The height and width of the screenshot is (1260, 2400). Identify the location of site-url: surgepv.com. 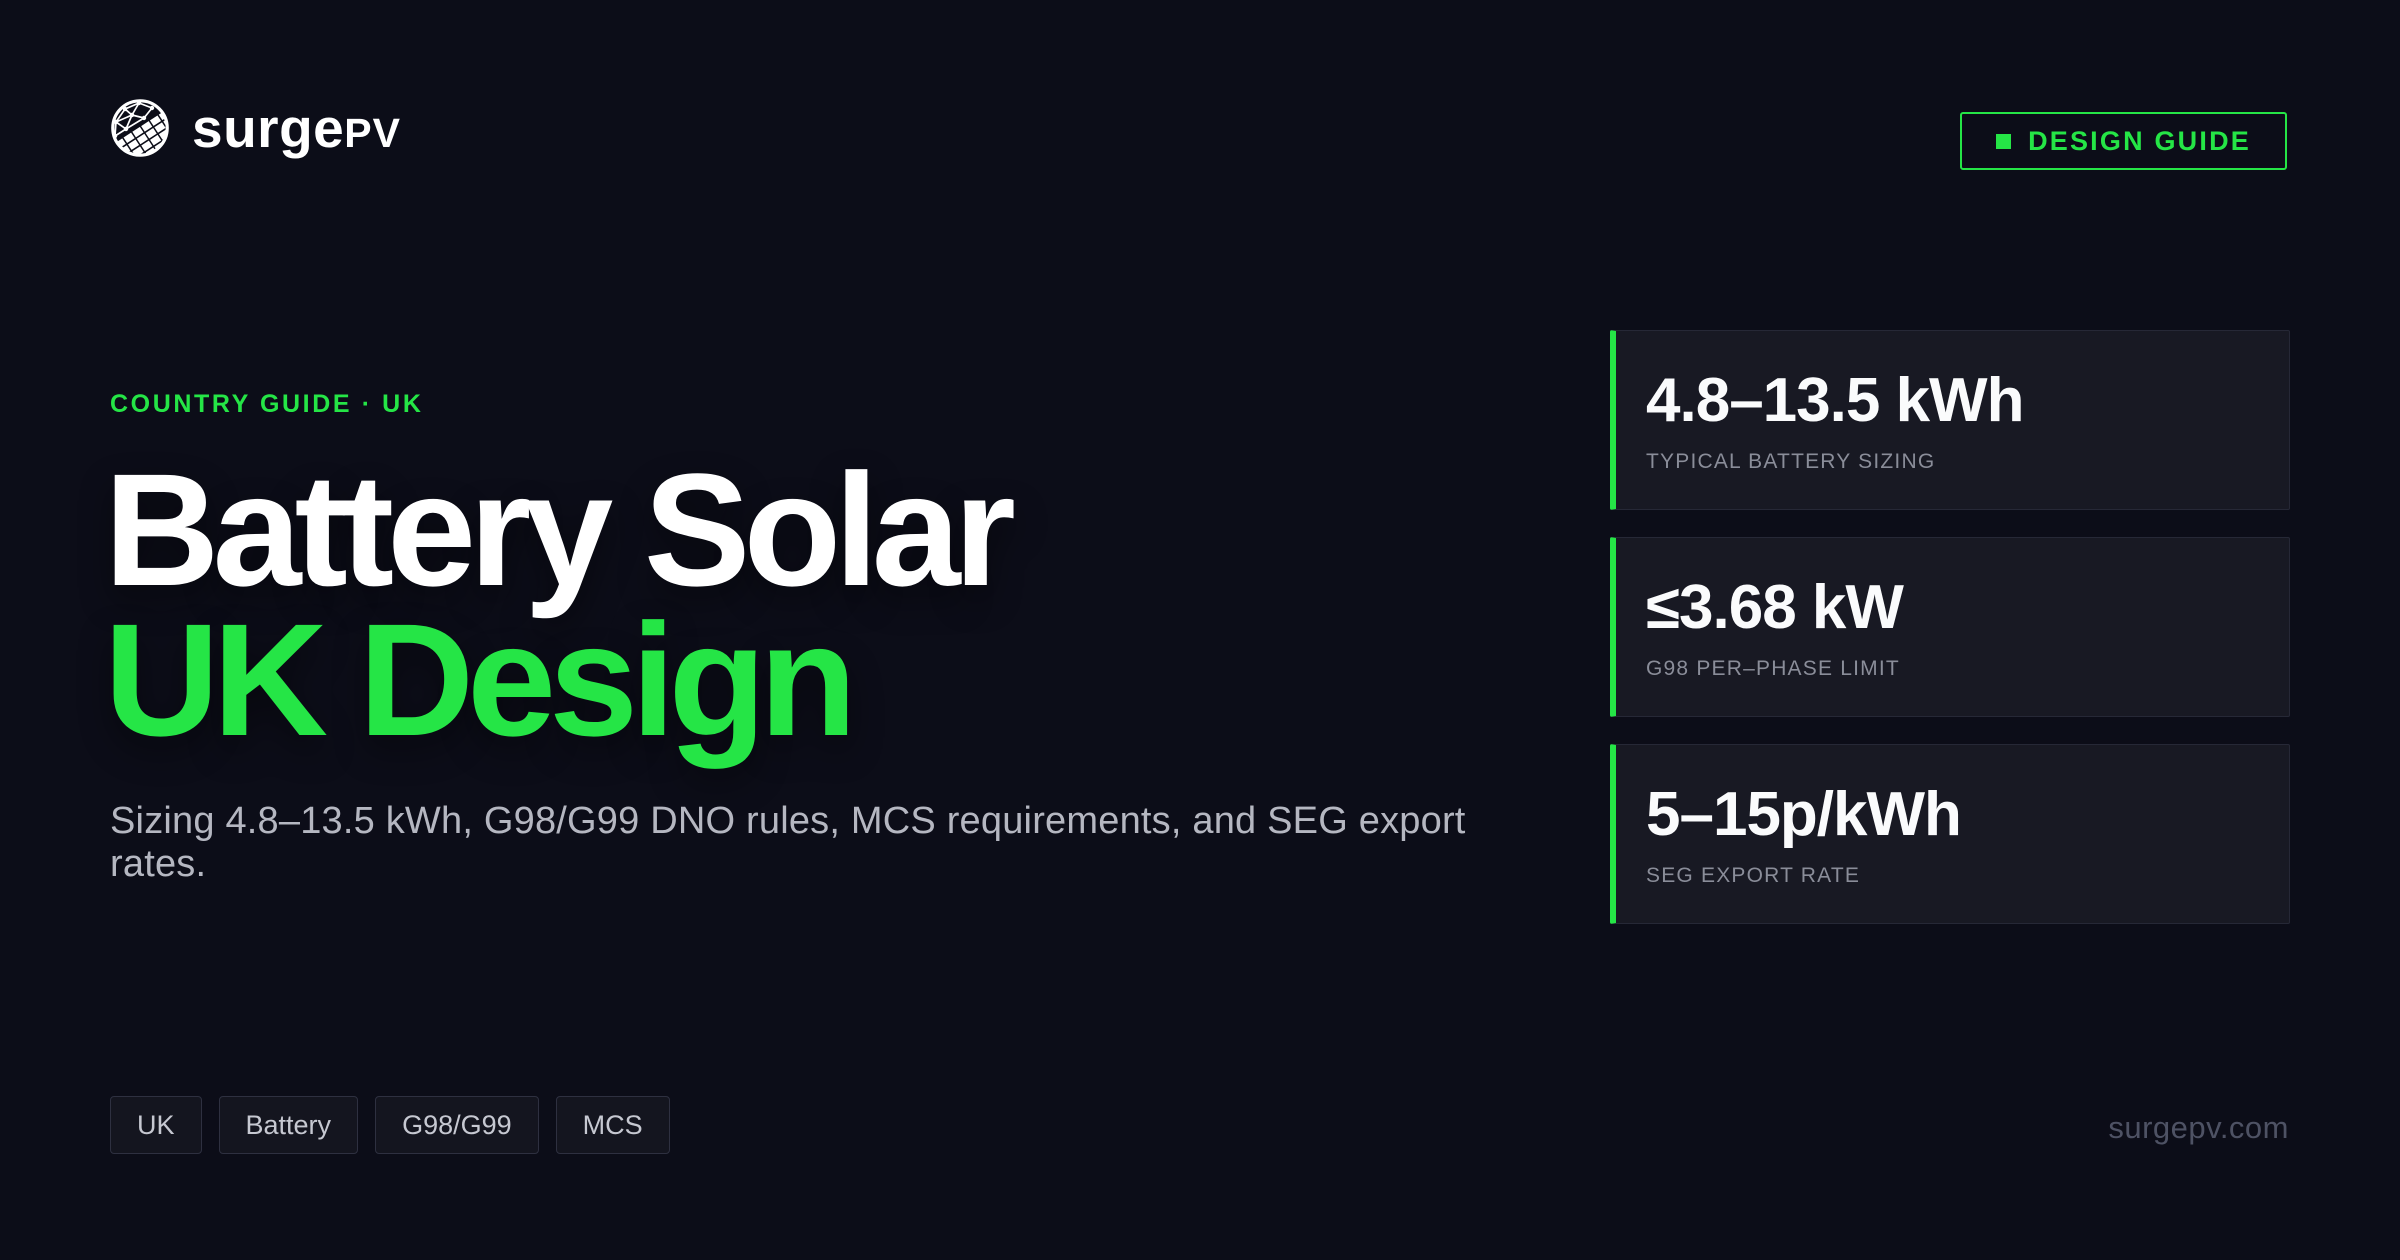
(2198, 1127).